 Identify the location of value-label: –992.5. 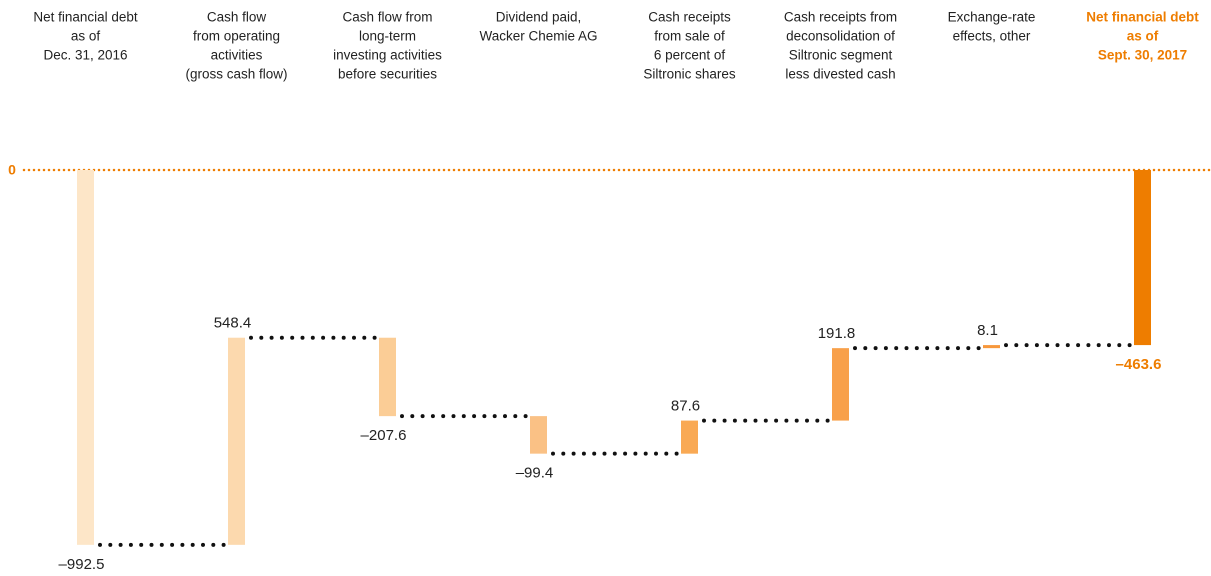
(82, 563).